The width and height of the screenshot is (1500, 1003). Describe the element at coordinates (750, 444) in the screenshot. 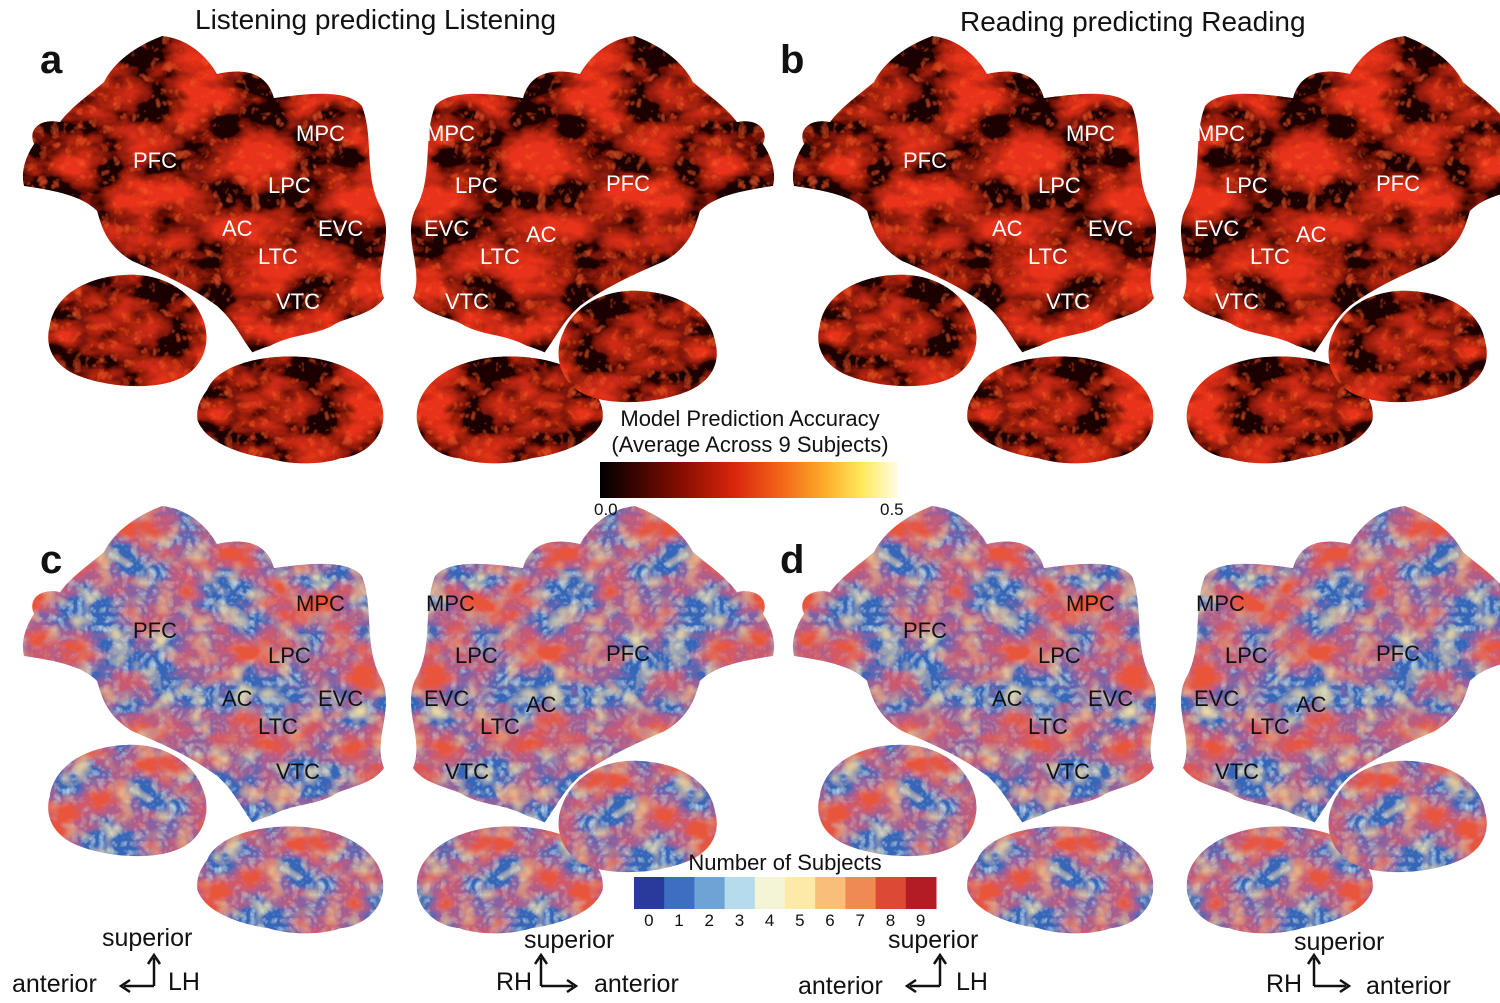

I see `accuracy-colorbar-title-line2: (Average Across 9 Subjects)` at that location.